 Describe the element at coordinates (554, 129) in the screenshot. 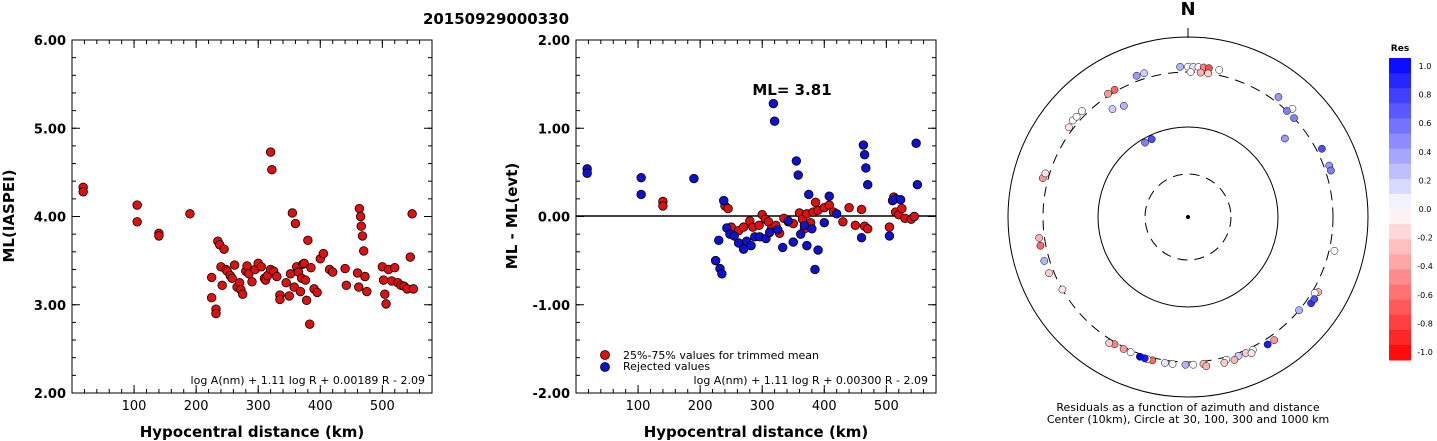

I see `y-tick-label: 1.00` at that location.